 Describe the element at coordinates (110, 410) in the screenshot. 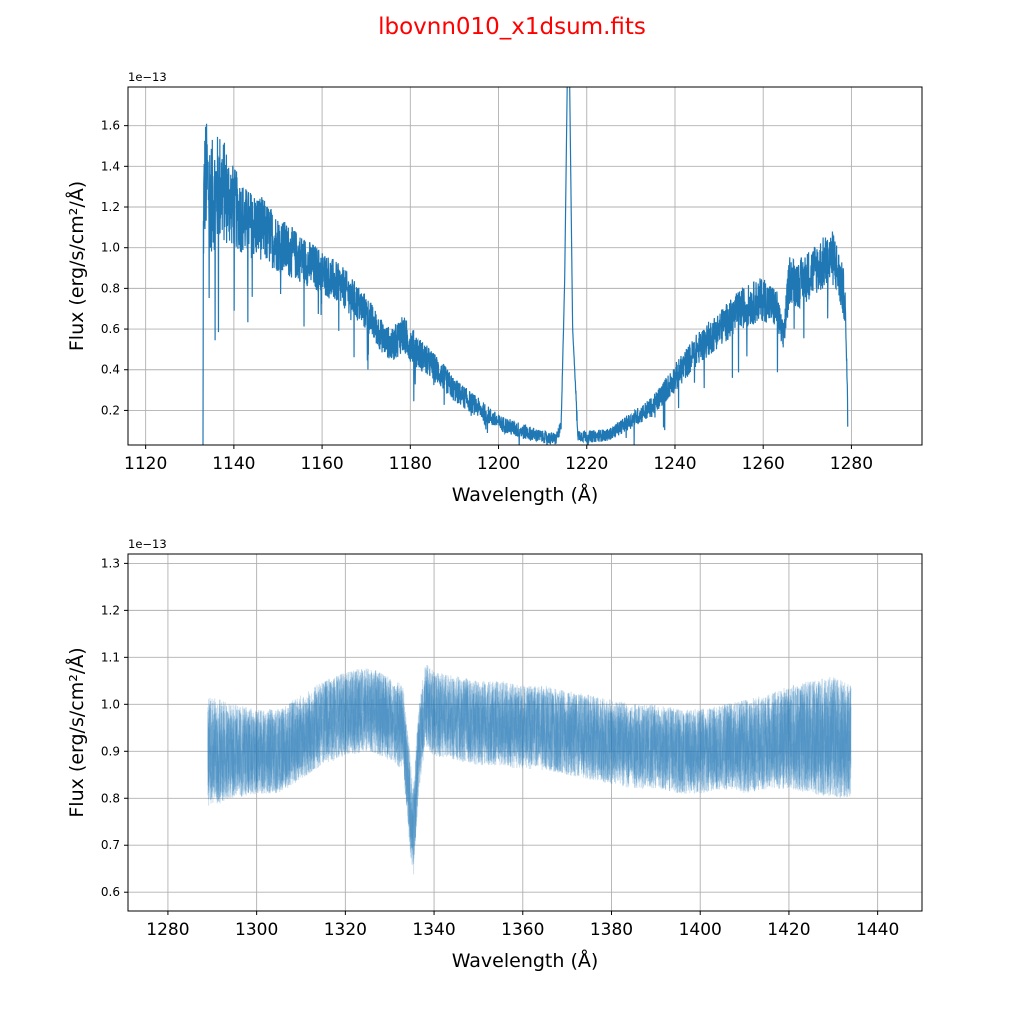

I see `y-tick-label: 0.2` at that location.